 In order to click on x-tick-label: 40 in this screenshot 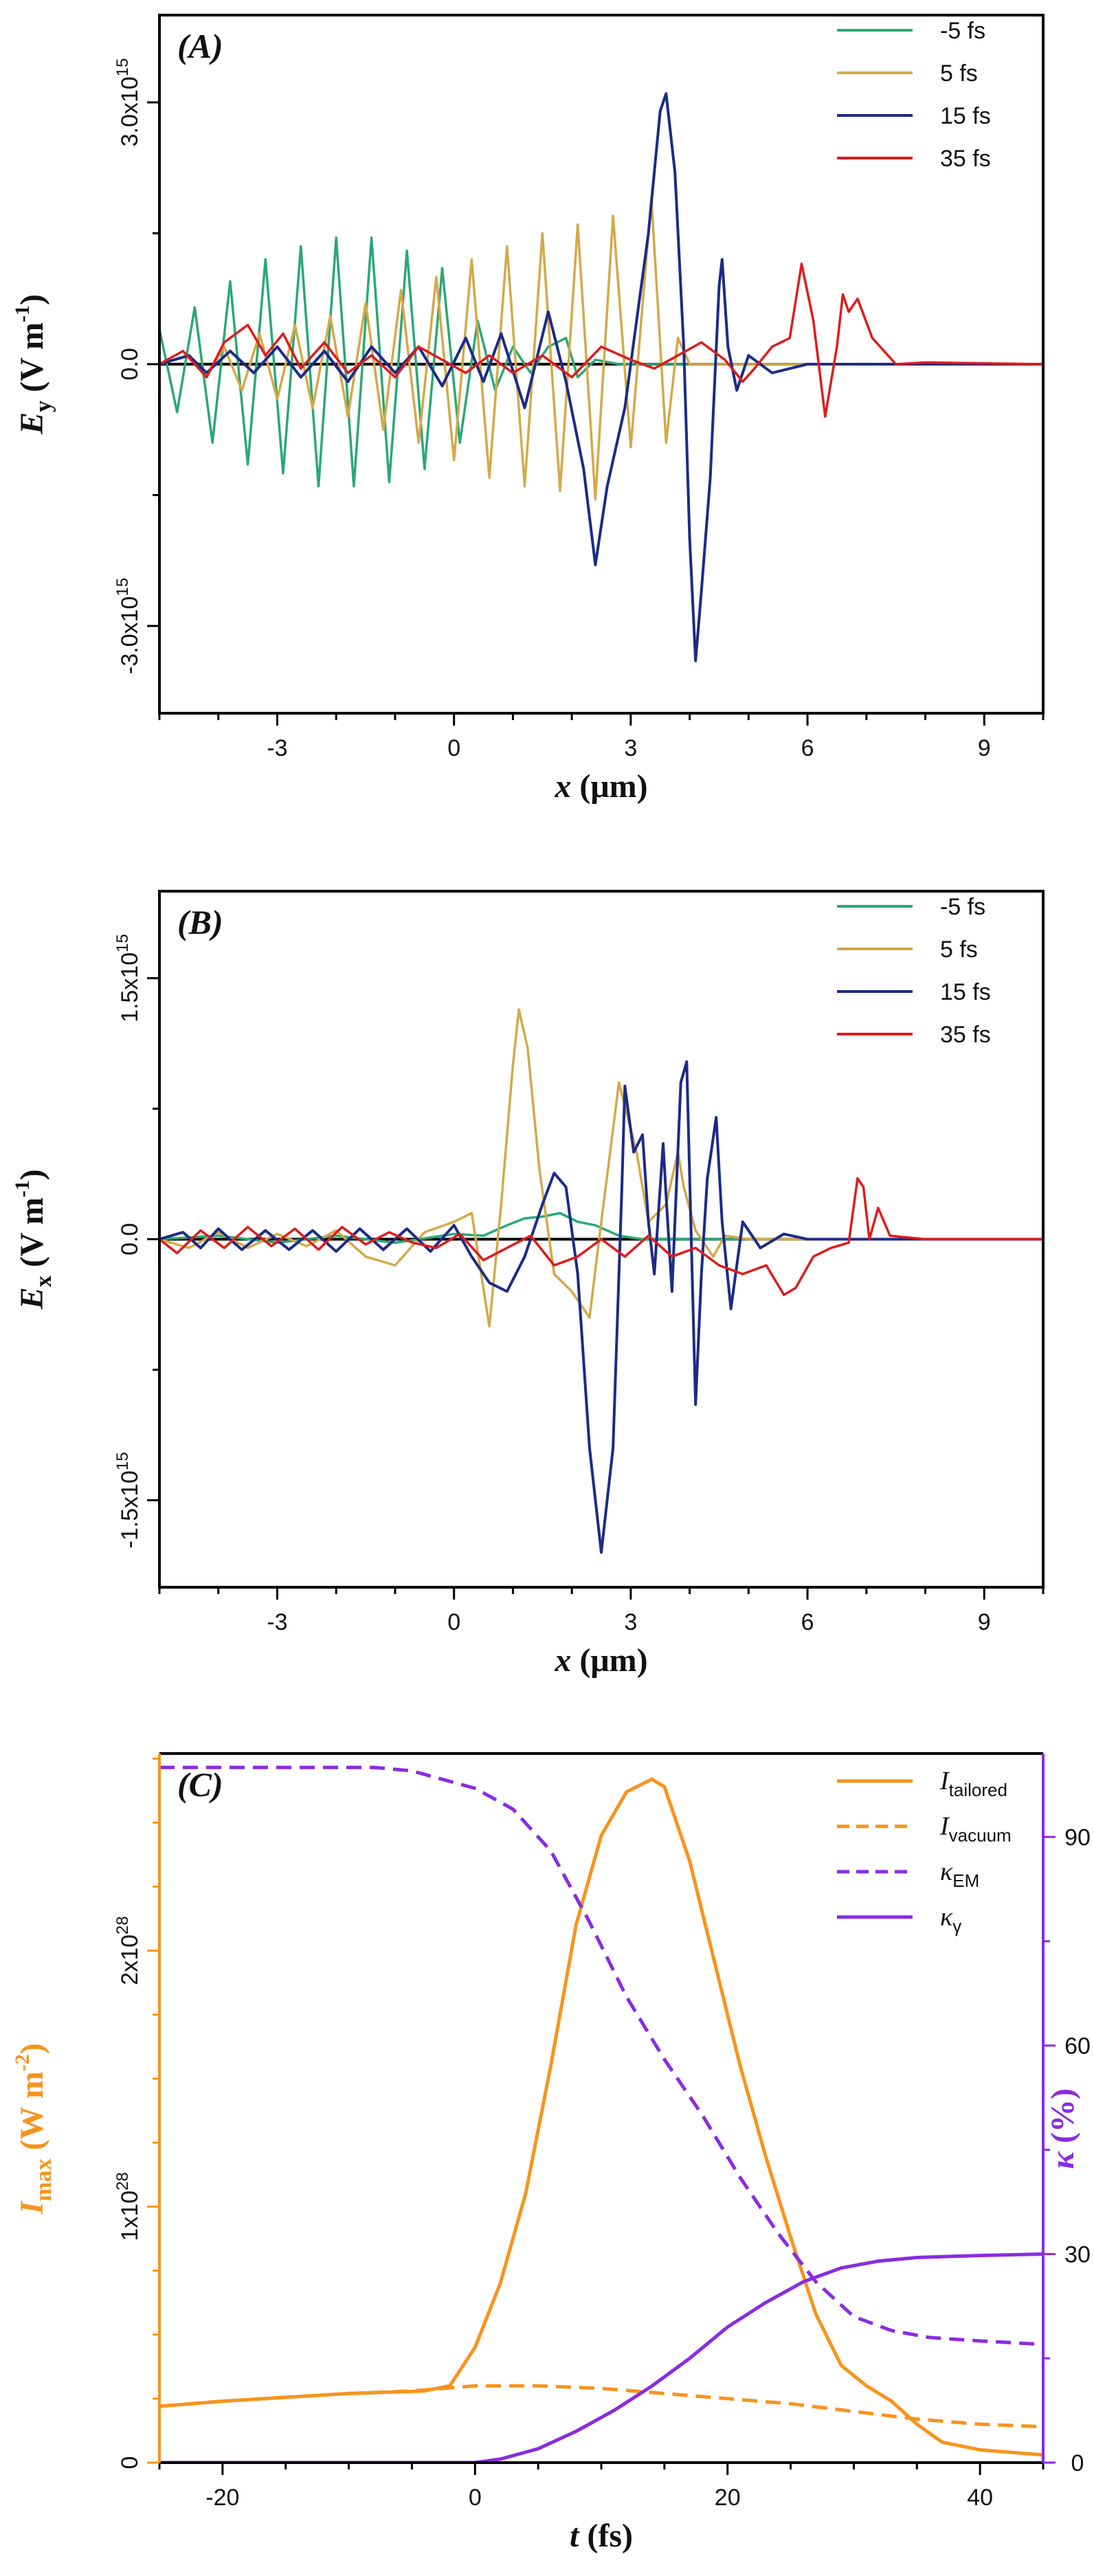, I will do `click(980, 2498)`.